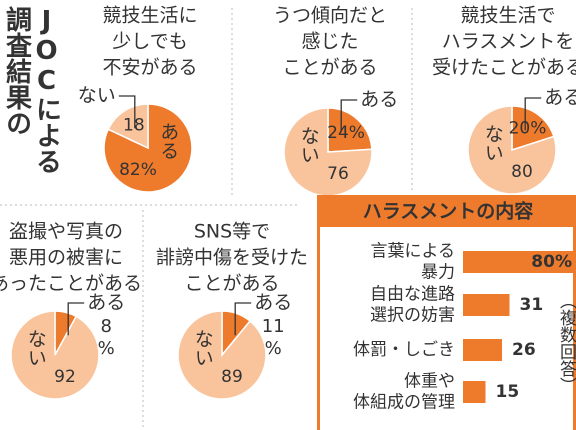  I want to click on pie-value-label: 20%, so click(528, 129).